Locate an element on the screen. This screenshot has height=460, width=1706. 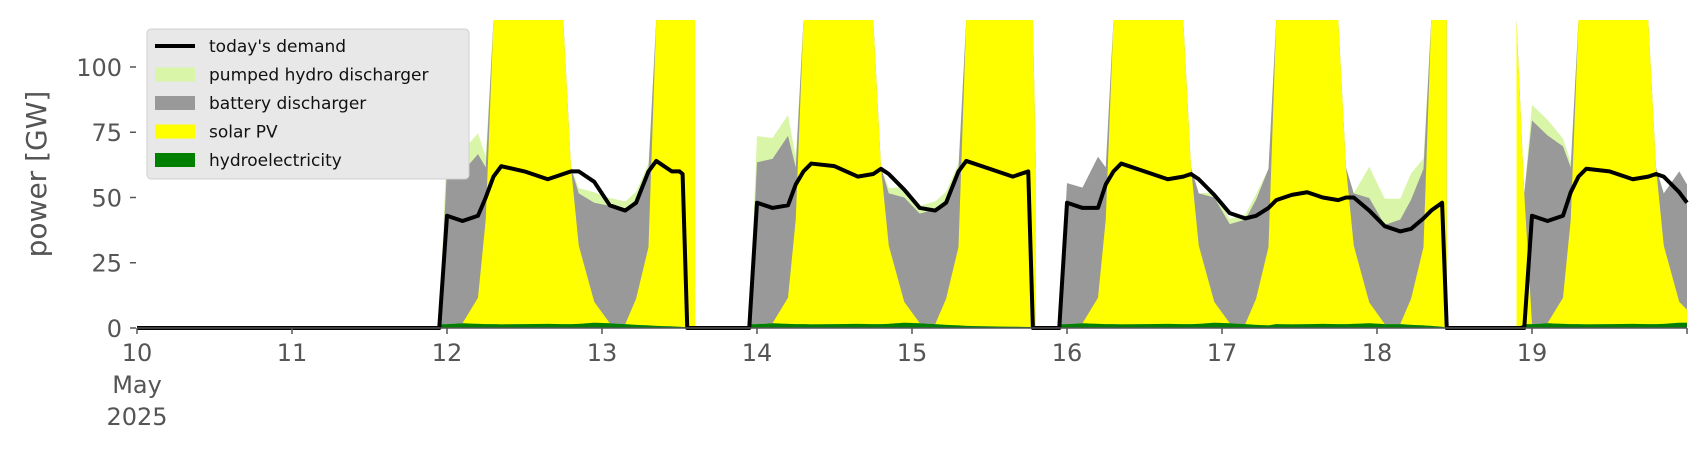
legend-box is located at coordinates (308, 104).